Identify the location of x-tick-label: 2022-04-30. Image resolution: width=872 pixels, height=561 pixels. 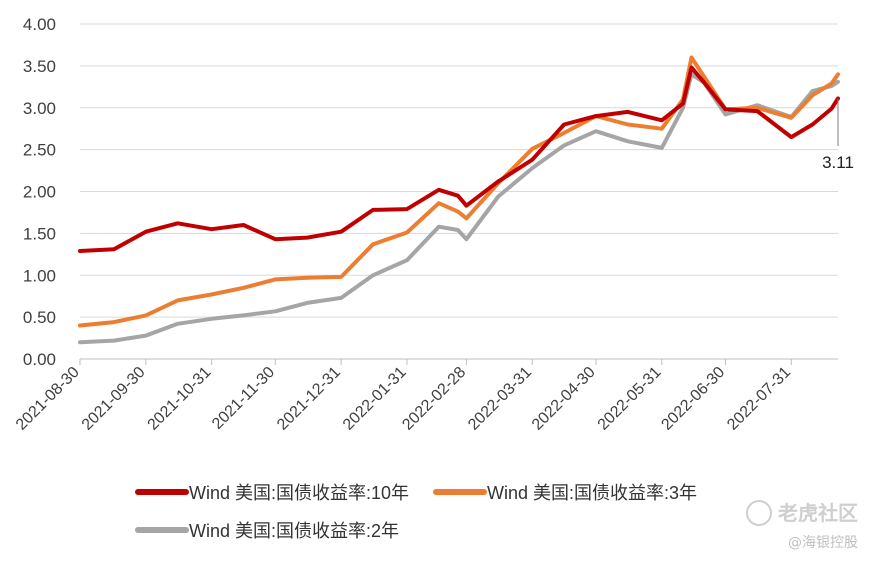
(564, 399).